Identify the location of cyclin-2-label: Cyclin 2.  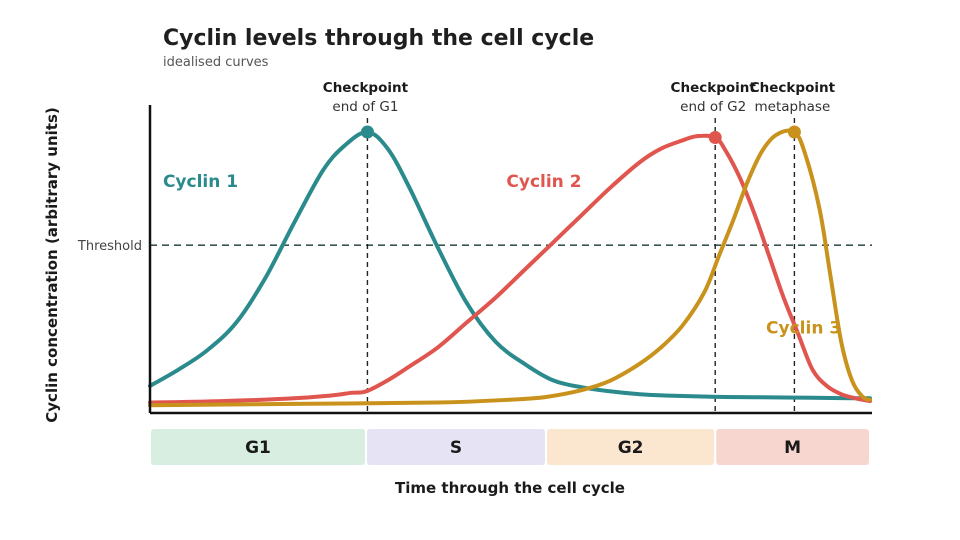
(543, 182).